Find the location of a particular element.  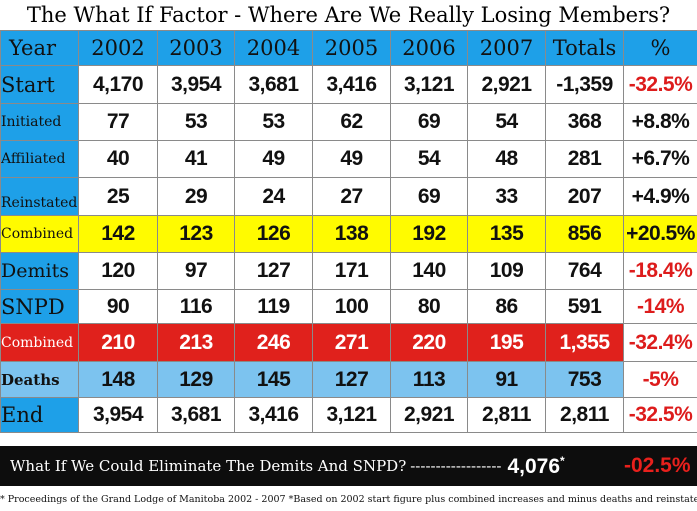

header-totals: Totals is located at coordinates (584, 48).